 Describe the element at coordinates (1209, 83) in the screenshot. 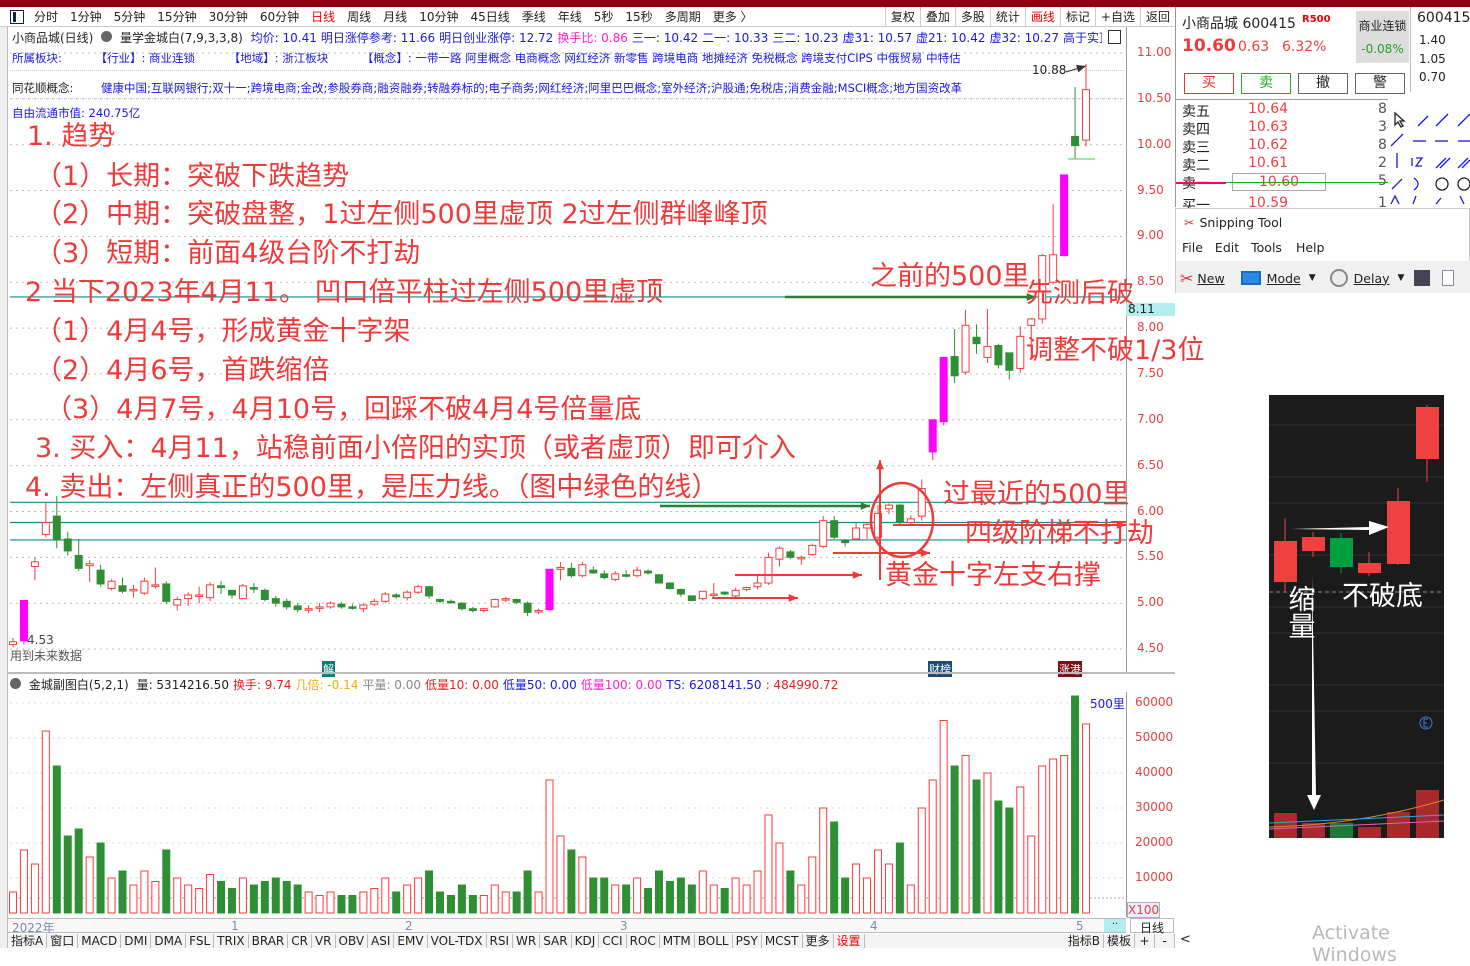

I see `buy-button: 买` at that location.